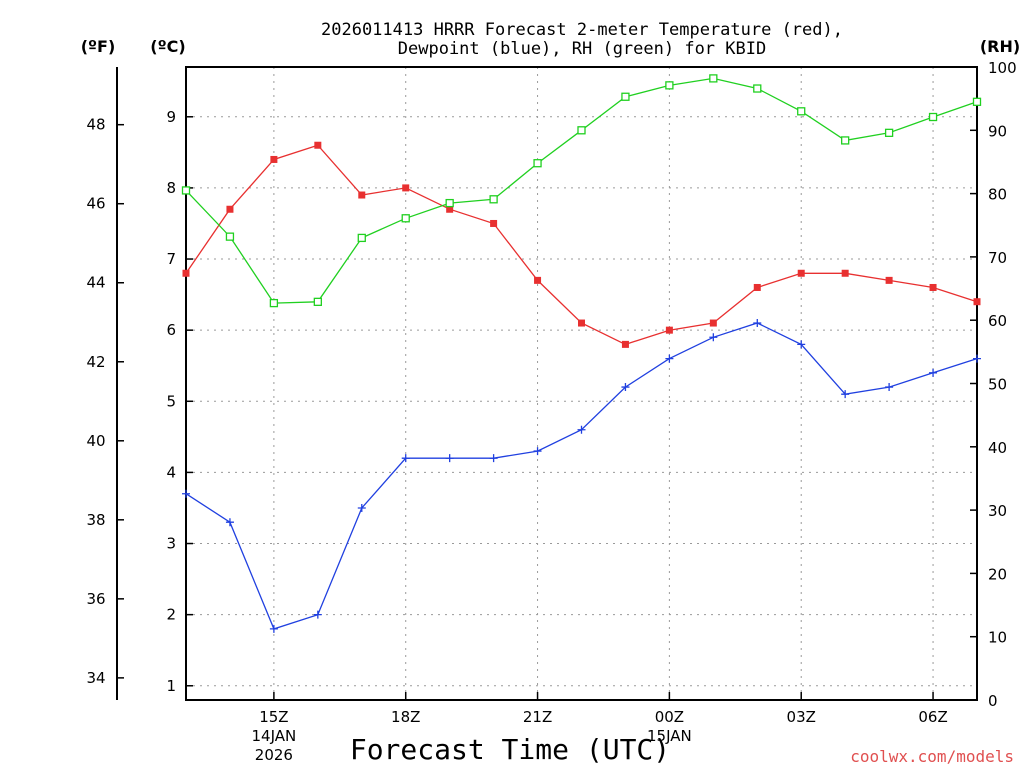 The height and width of the screenshot is (768, 1024). Describe the element at coordinates (669, 736) in the screenshot. I see `x-tick-date-label: 15JAN` at that location.